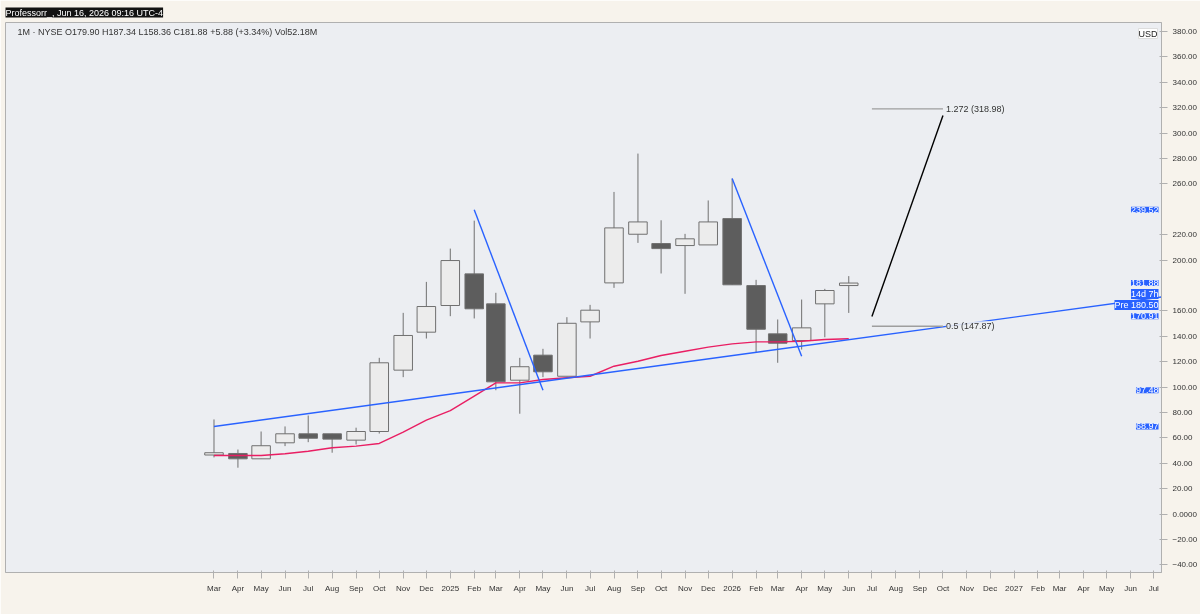 Image resolution: width=1200 pixels, height=614 pixels. What do you see at coordinates (1185, 235) in the screenshot?
I see `y-tick-label: 220.00` at bounding box center [1185, 235].